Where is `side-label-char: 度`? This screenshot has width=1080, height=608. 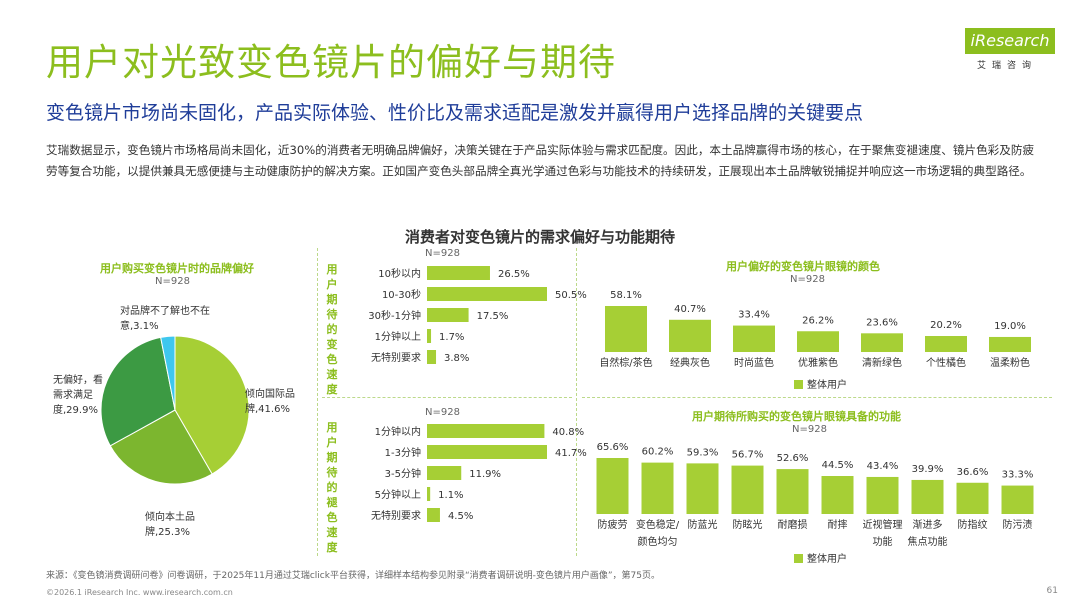 side-label-char: 度 is located at coordinates (332, 389).